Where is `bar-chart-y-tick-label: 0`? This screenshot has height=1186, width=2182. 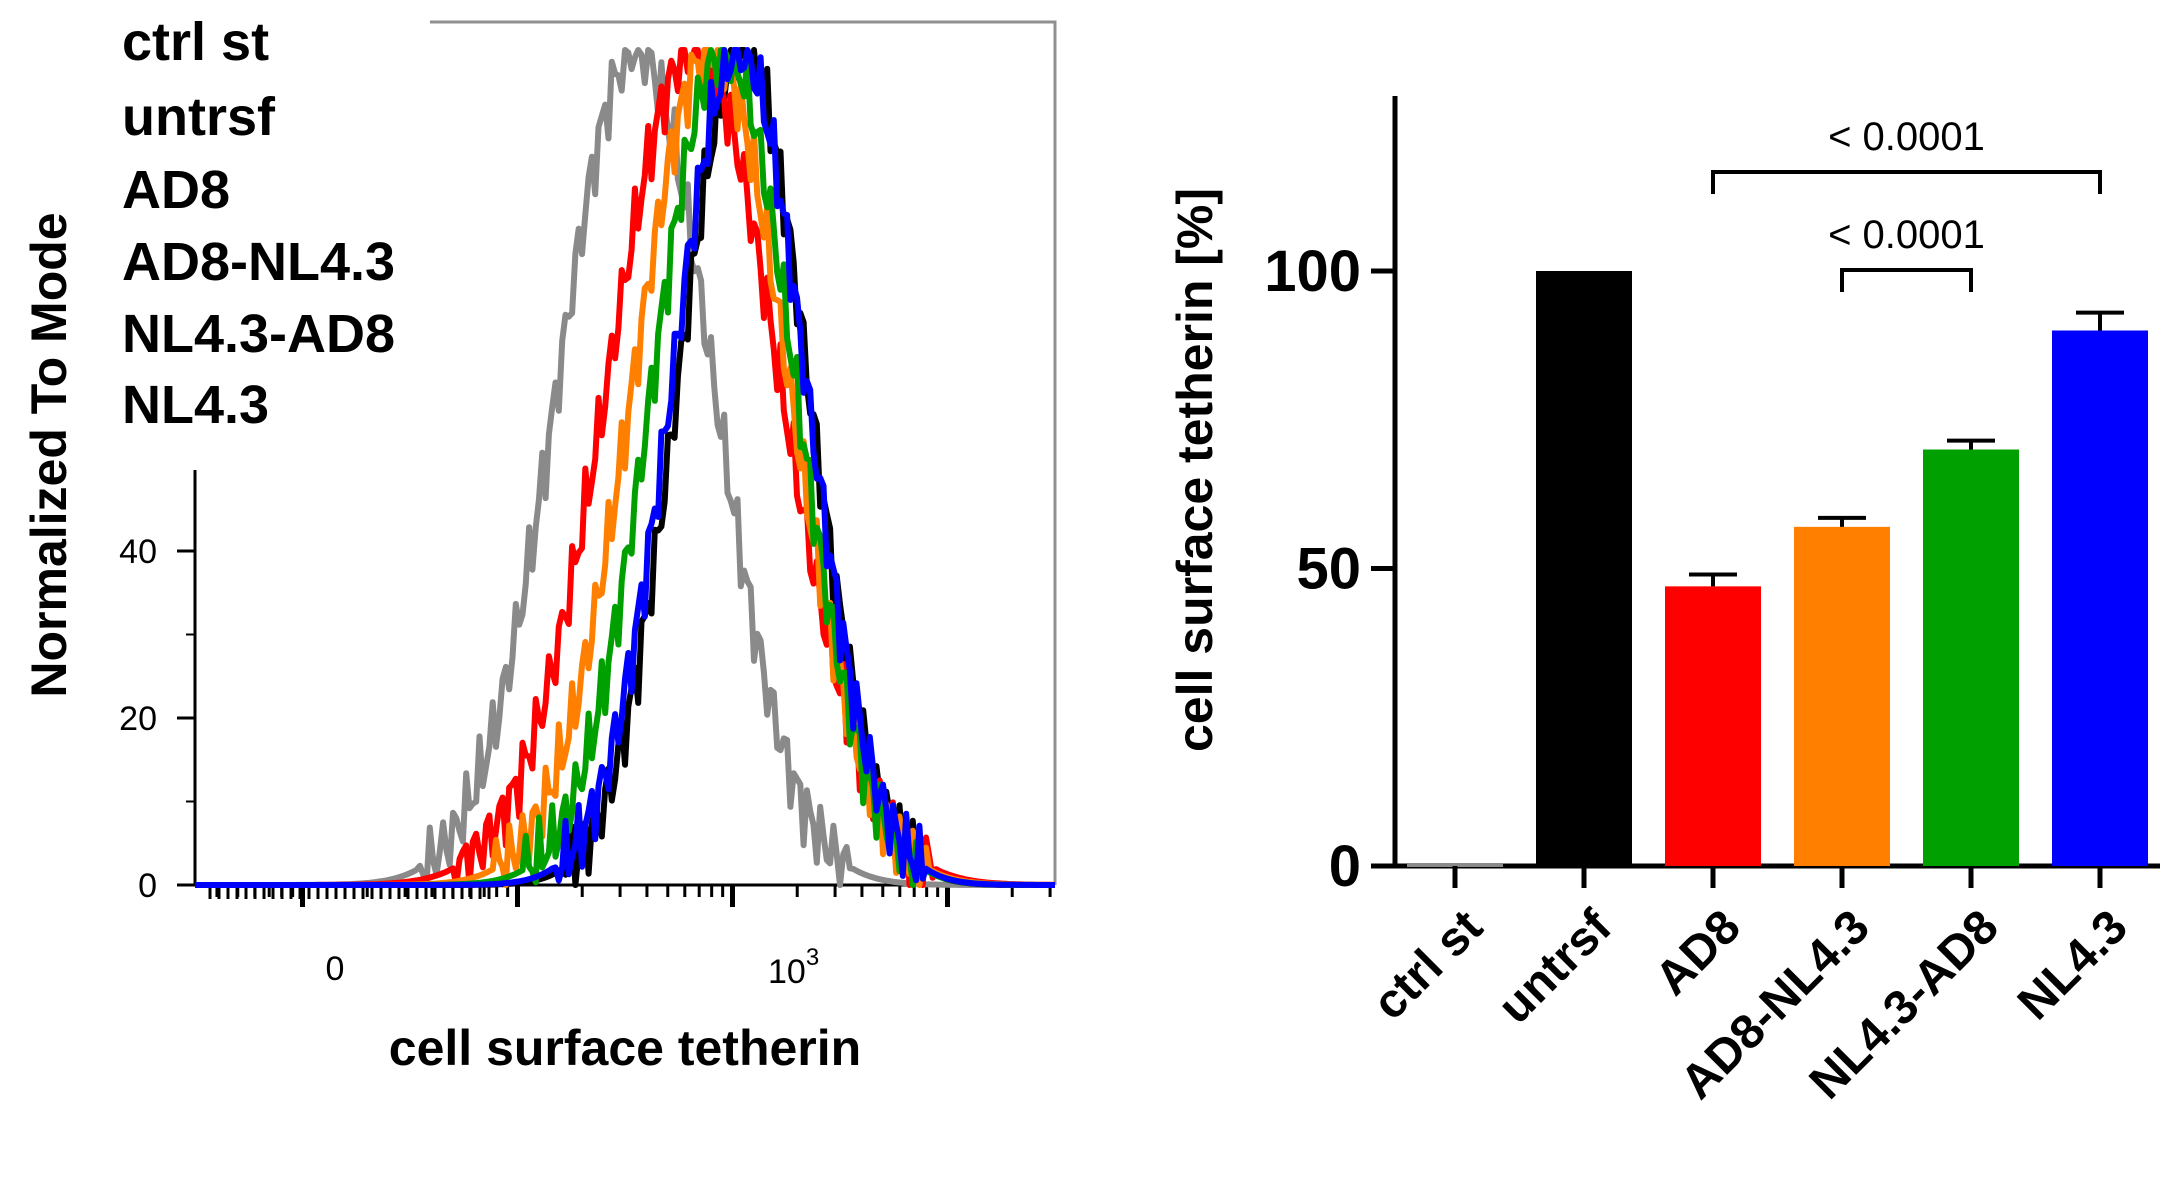
bar-chart-y-tick-label: 0 is located at coordinates (1345, 866).